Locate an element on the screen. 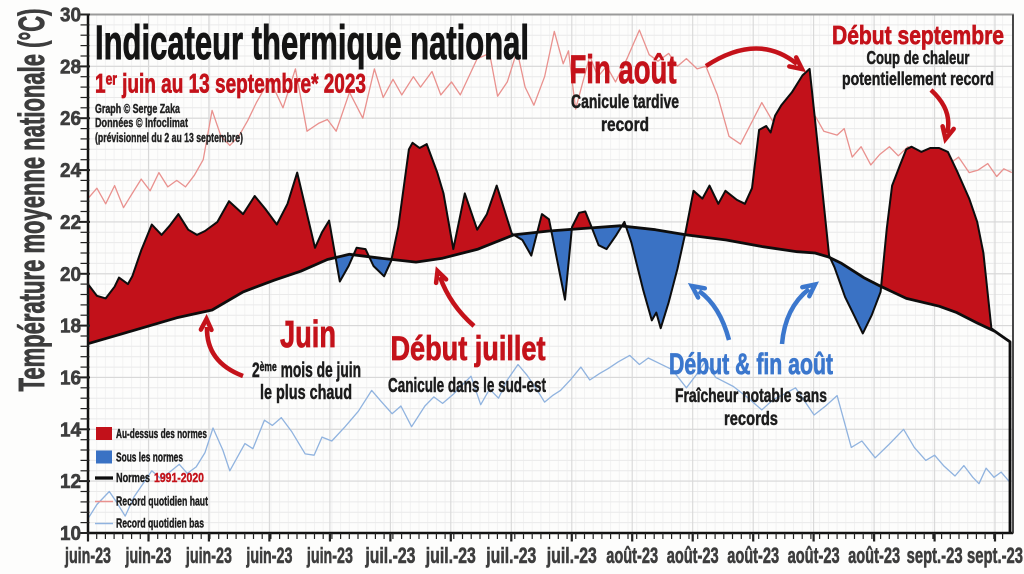 The height and width of the screenshot is (574, 1024). svg-text: Coup de chaleur is located at coordinates (918, 58).